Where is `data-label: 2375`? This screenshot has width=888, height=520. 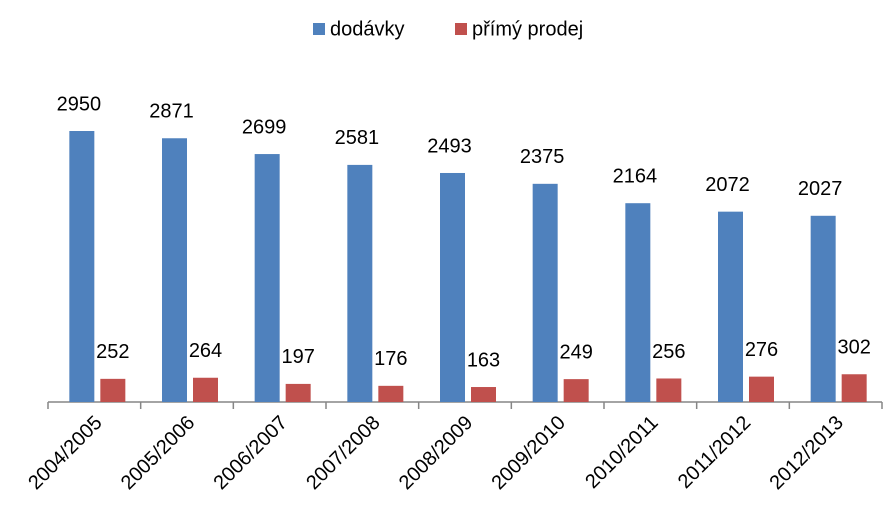
data-label: 2375 is located at coordinates (542, 157).